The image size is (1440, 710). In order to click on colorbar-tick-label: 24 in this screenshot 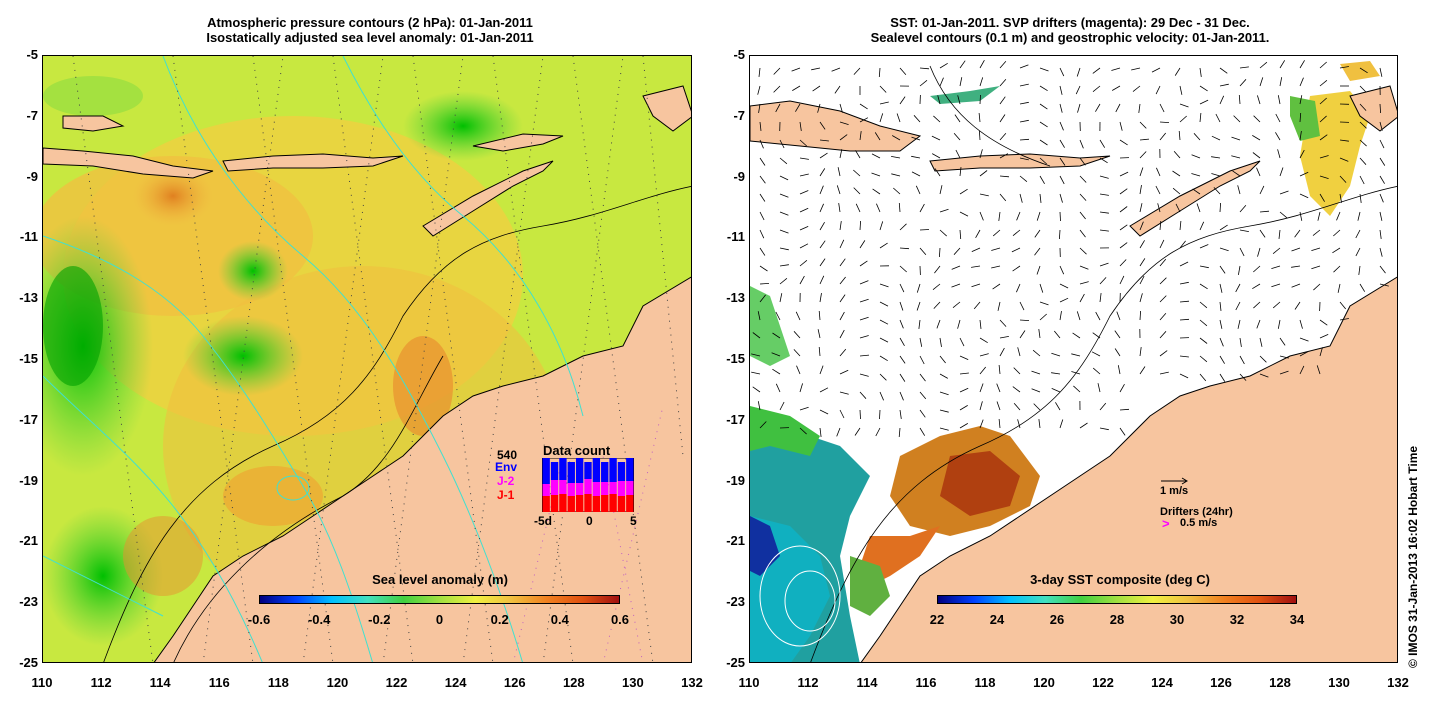, I will do `click(997, 619)`.